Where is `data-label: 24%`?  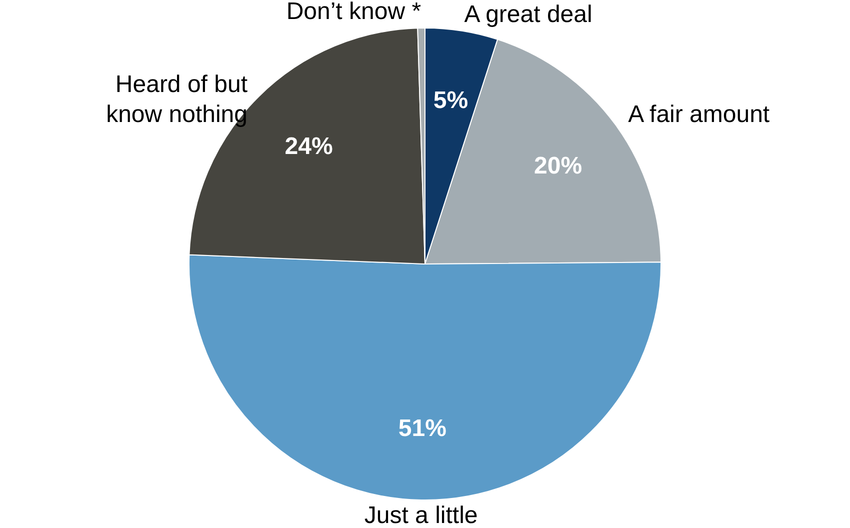 data-label: 24% is located at coordinates (308, 146).